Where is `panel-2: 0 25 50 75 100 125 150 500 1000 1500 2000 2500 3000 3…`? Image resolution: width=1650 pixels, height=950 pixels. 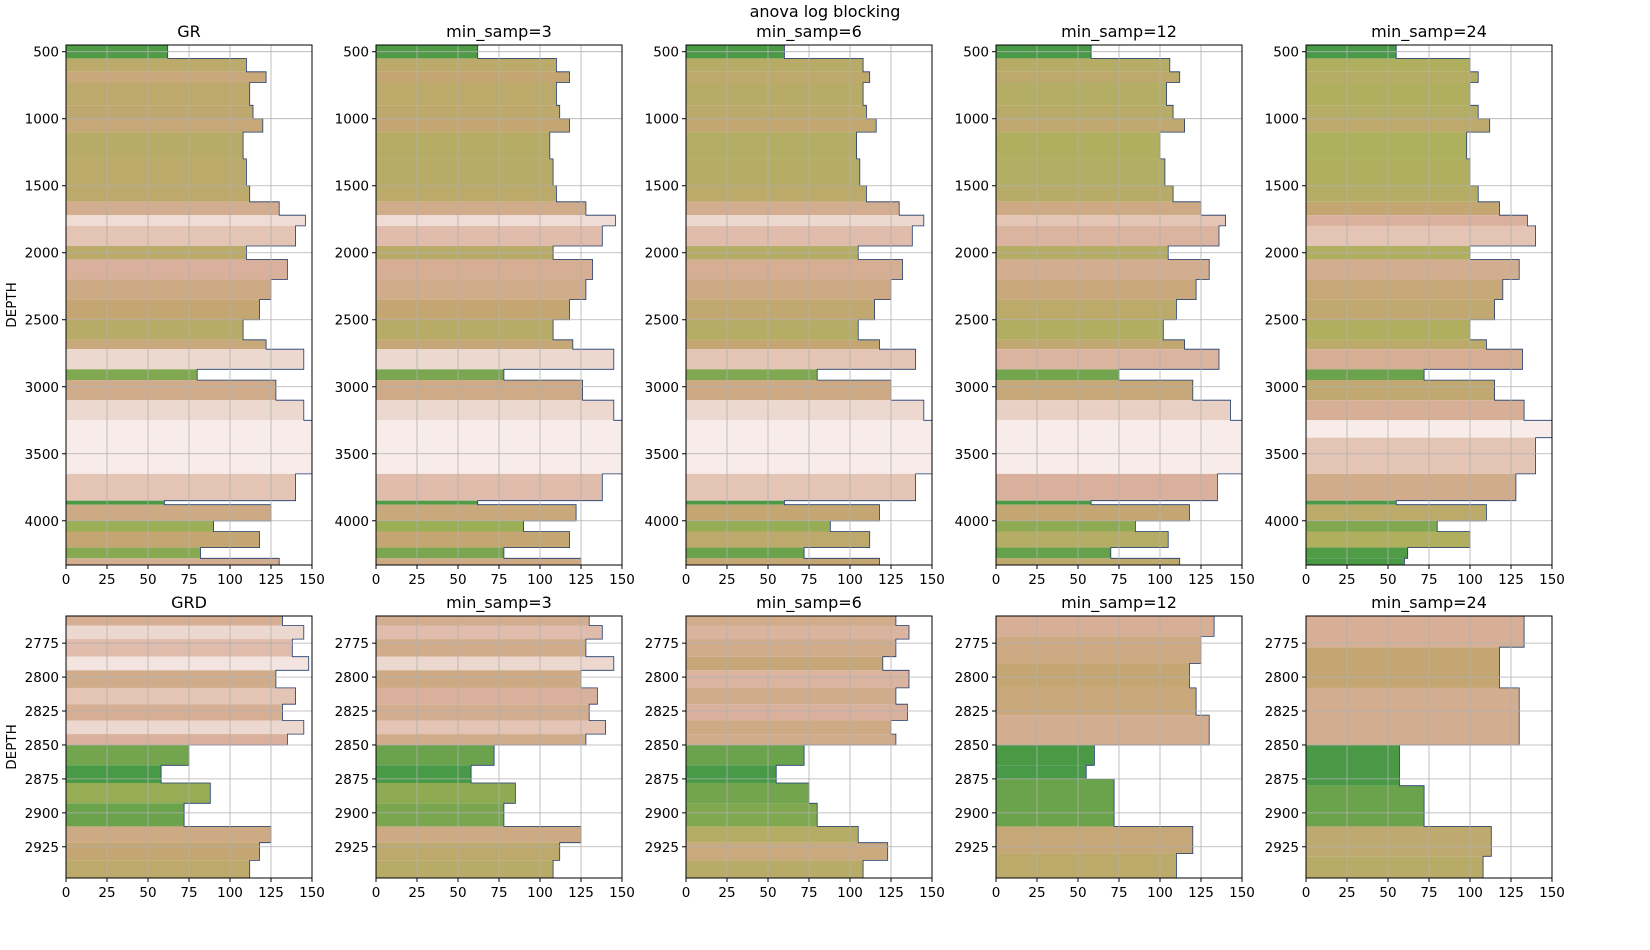
panel-2: 0 25 50 75 100 125 150 500 1000 1500 2000 2500 3000 3… is located at coordinates (485, 305).